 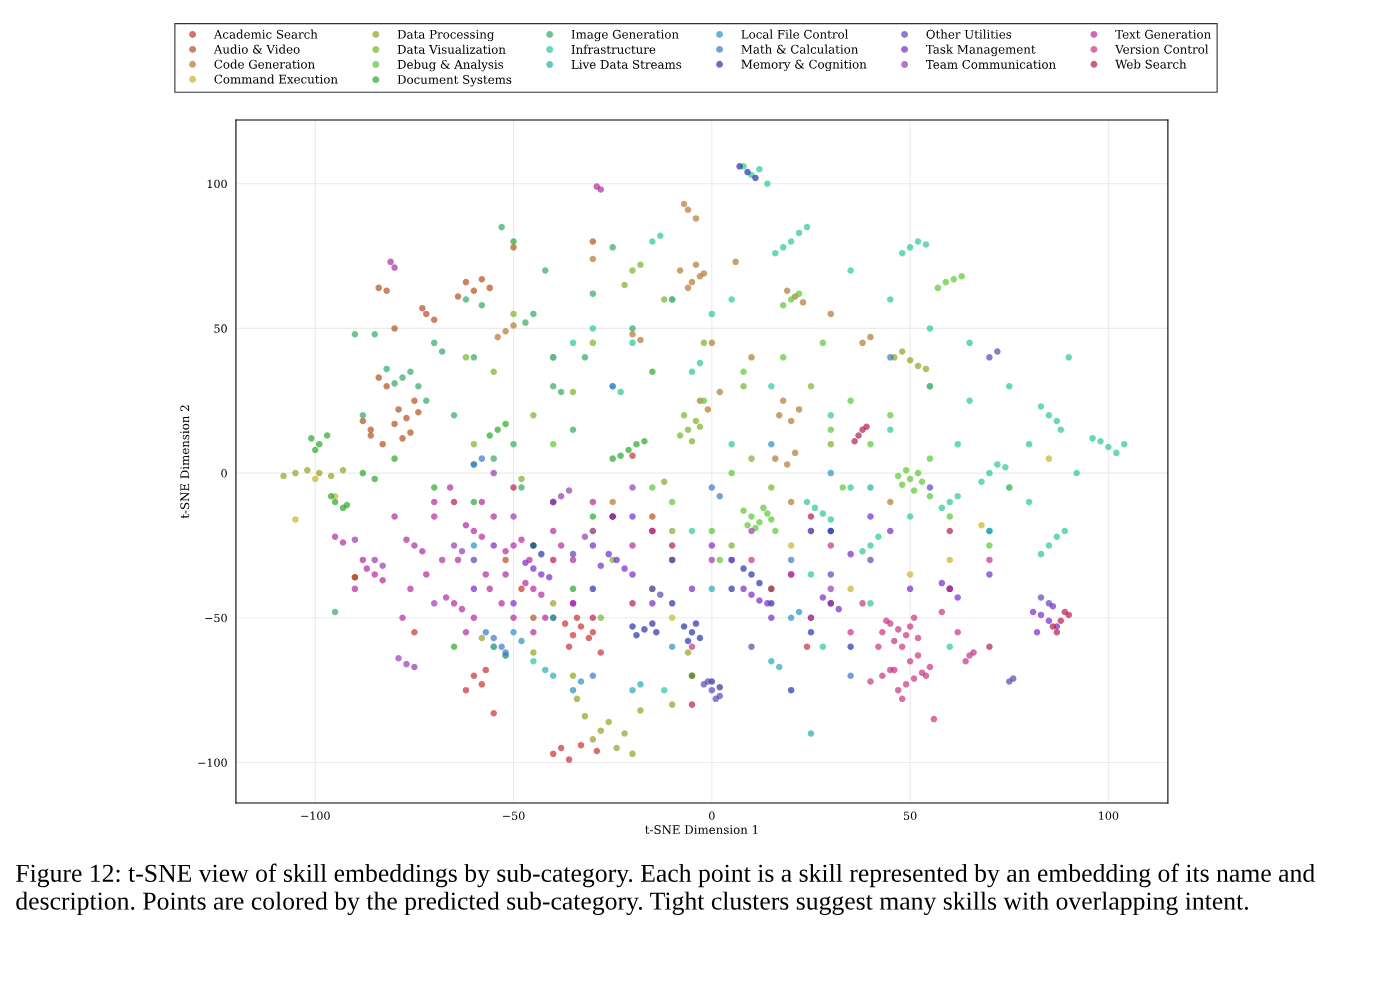 What do you see at coordinates (265, 34) in the screenshot?
I see `legend-label: Academic Search` at bounding box center [265, 34].